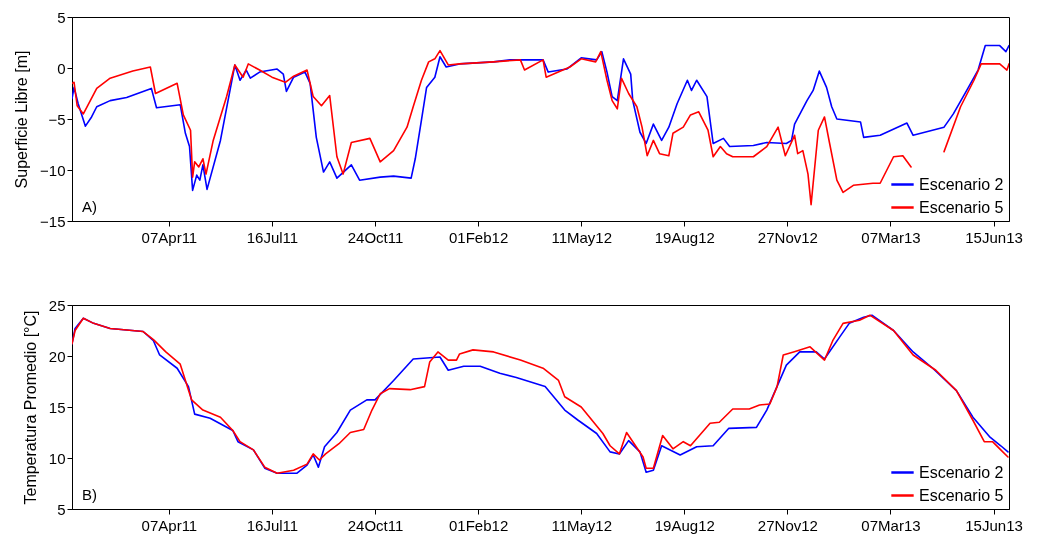  What do you see at coordinates (57, 407) in the screenshot?
I see `y-tick-label: 15` at bounding box center [57, 407].